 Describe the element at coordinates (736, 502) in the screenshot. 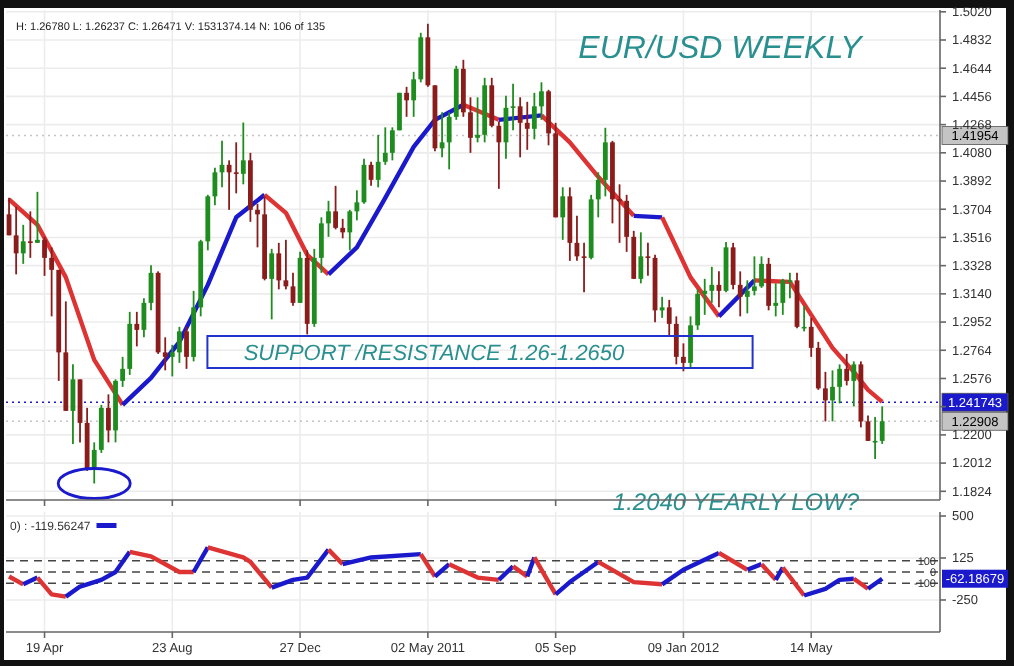

I see `annotation: 1.2040 YEARLY LOW?` at that location.